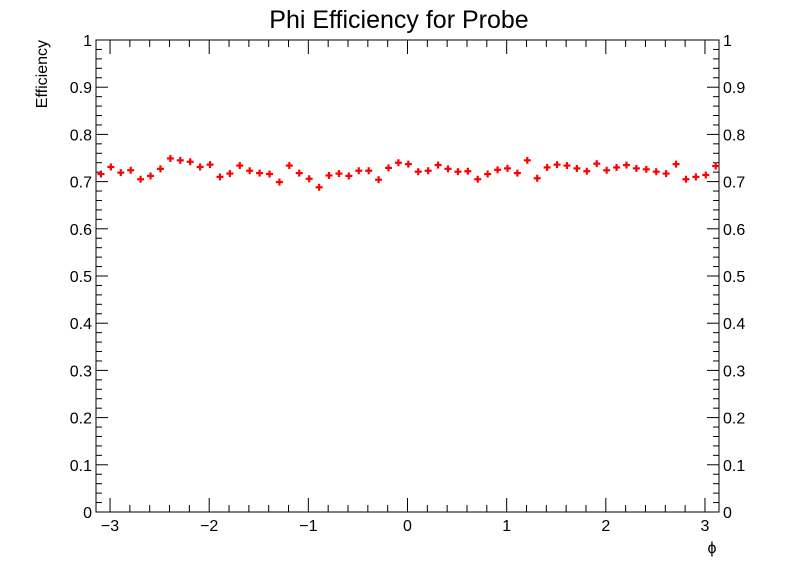 This screenshot has height=571, width=798. I want to click on x-tick-label: 2, so click(605, 526).